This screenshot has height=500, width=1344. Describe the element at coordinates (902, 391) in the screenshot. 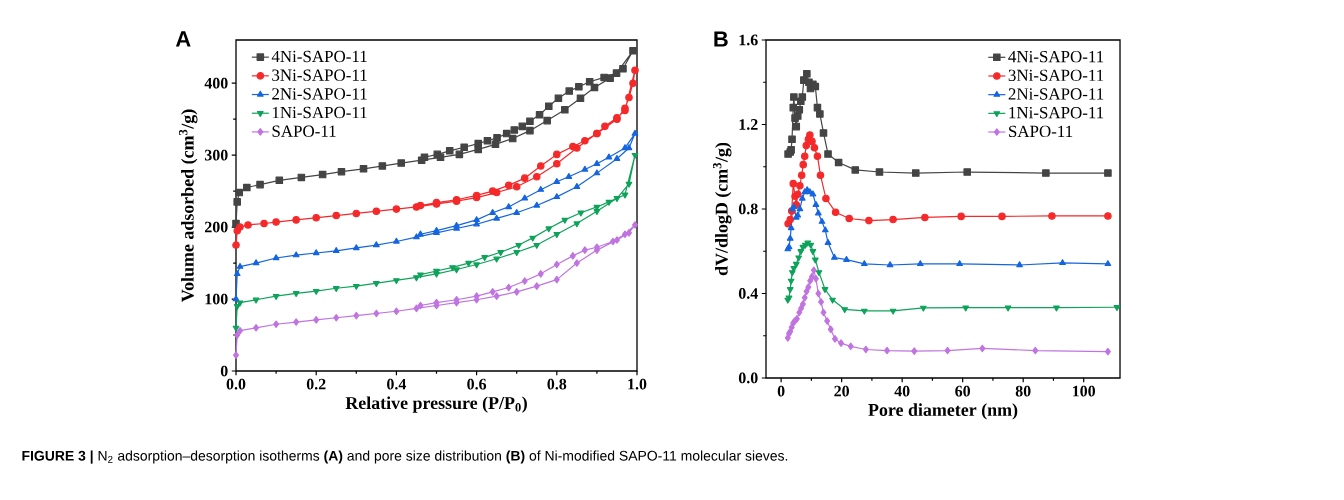

I see `x-tick-label: 40` at that location.